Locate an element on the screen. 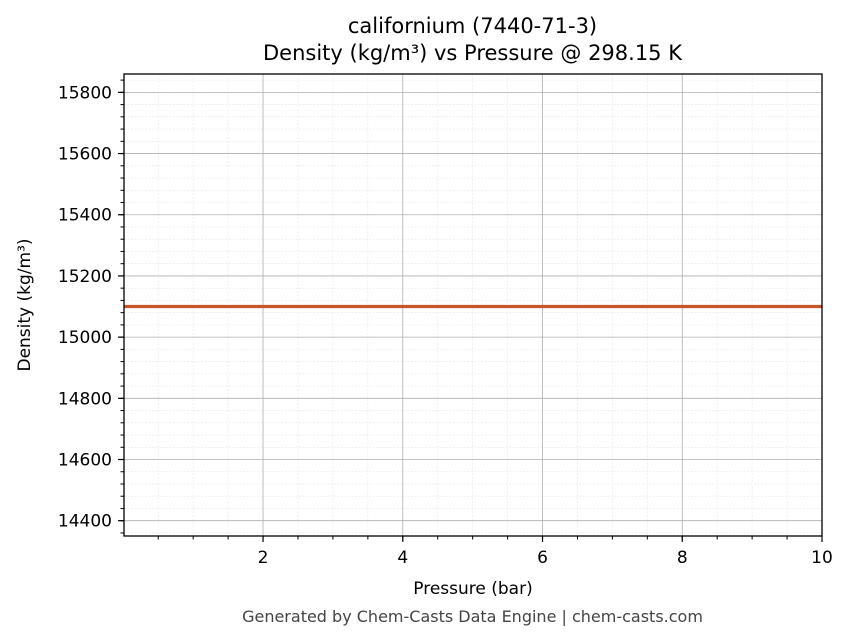 This screenshot has width=850, height=644. y-tick-label: 15200 is located at coordinates (85, 277).